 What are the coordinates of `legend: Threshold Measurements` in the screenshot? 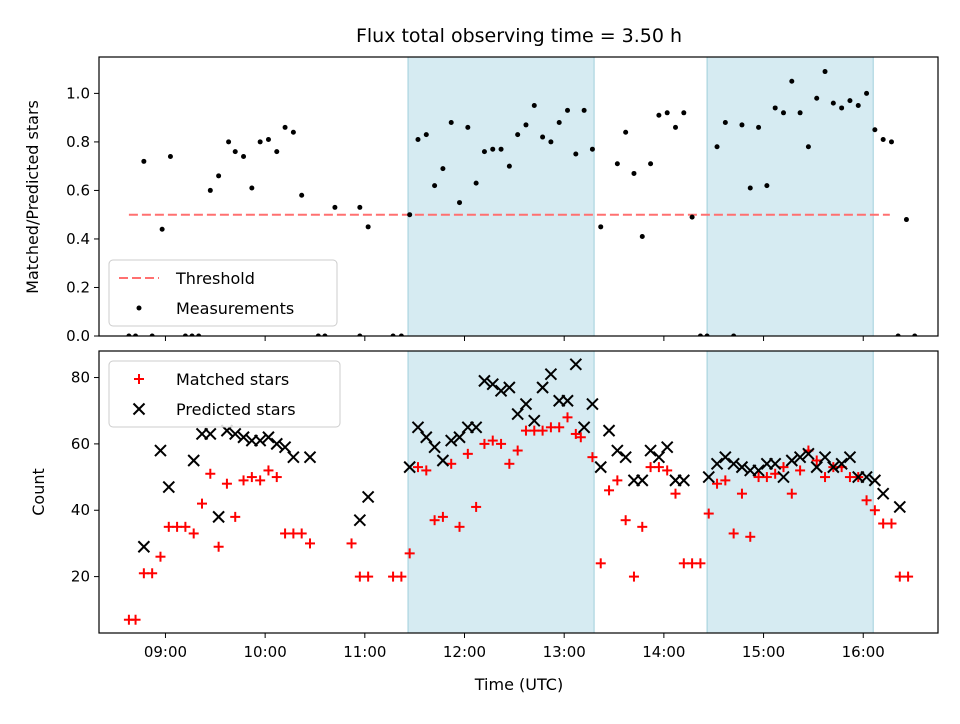 It's located at (223, 293).